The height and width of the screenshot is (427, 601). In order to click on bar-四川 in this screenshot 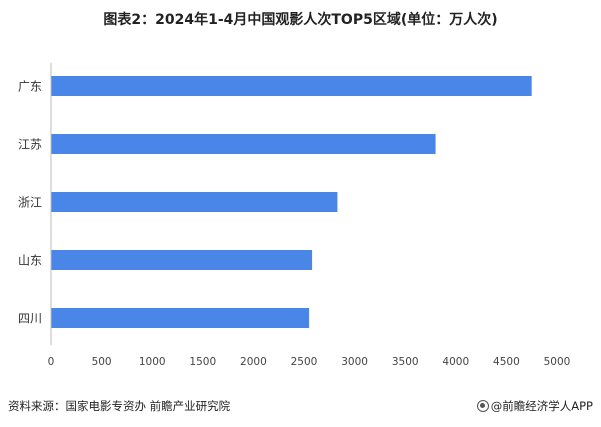, I will do `click(180, 318)`.